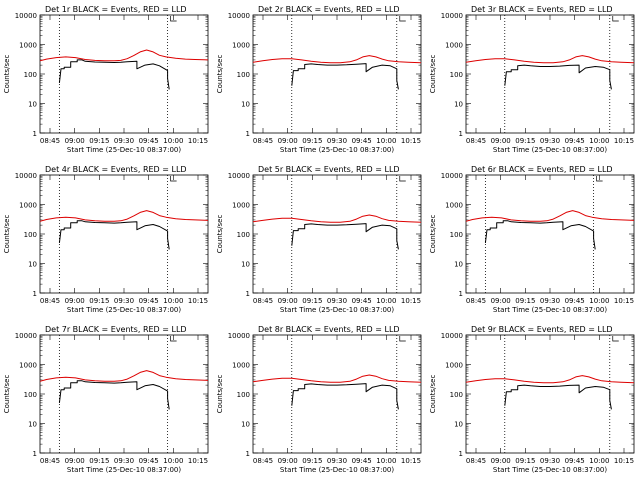 Image resolution: width=640 pixels, height=484 pixels. Describe the element at coordinates (116, 329) in the screenshot. I see `chart-title: Det 7r BLACK = Events, RED = LLD` at that location.